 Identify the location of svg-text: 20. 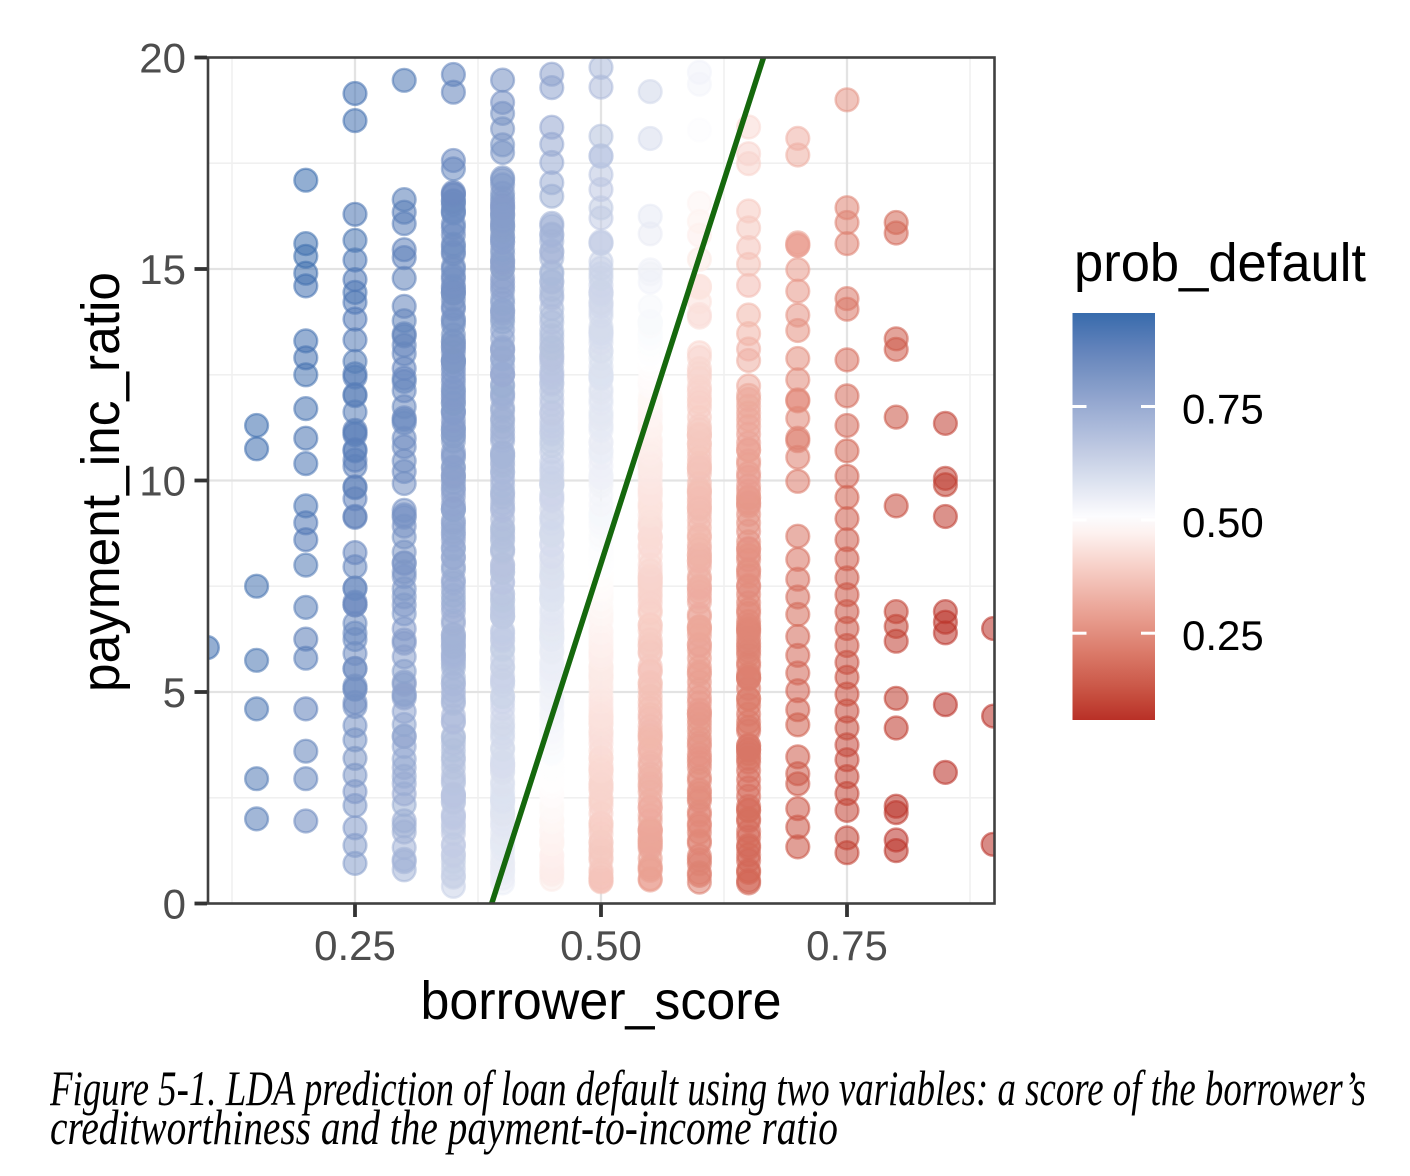
(162, 58).